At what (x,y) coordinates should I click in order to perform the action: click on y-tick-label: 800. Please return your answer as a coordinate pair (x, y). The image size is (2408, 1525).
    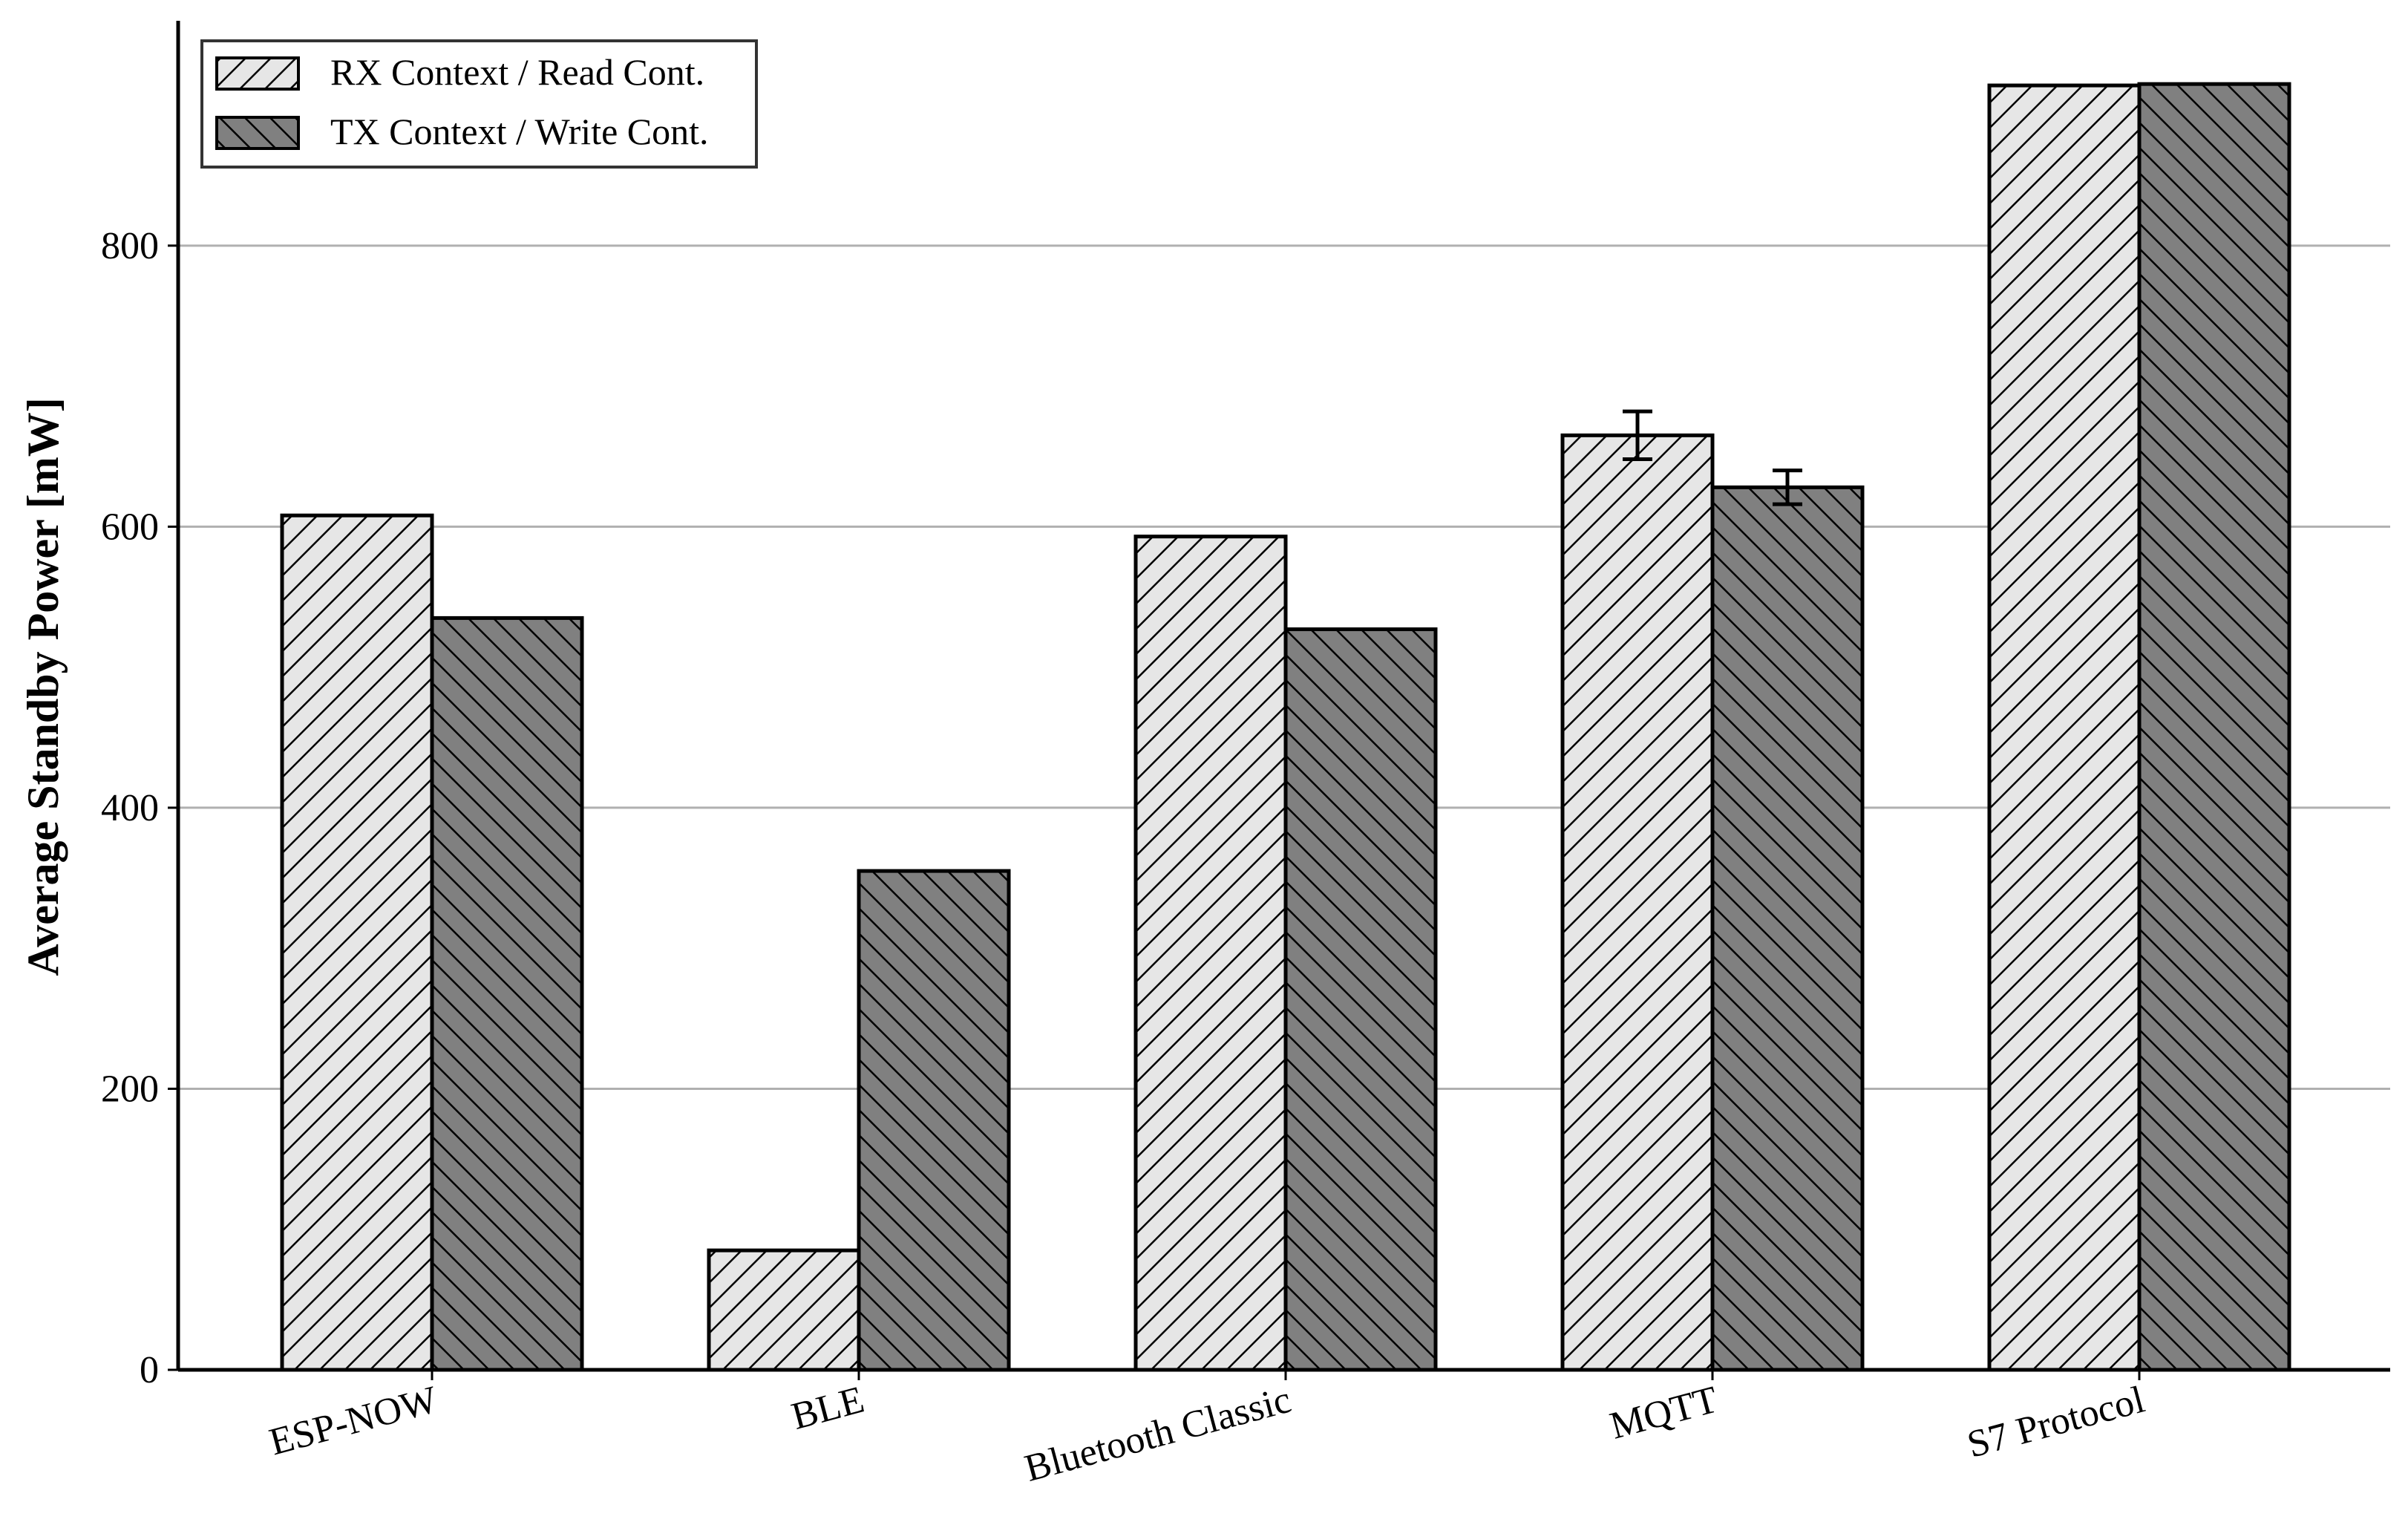
    Looking at the image, I should click on (130, 246).